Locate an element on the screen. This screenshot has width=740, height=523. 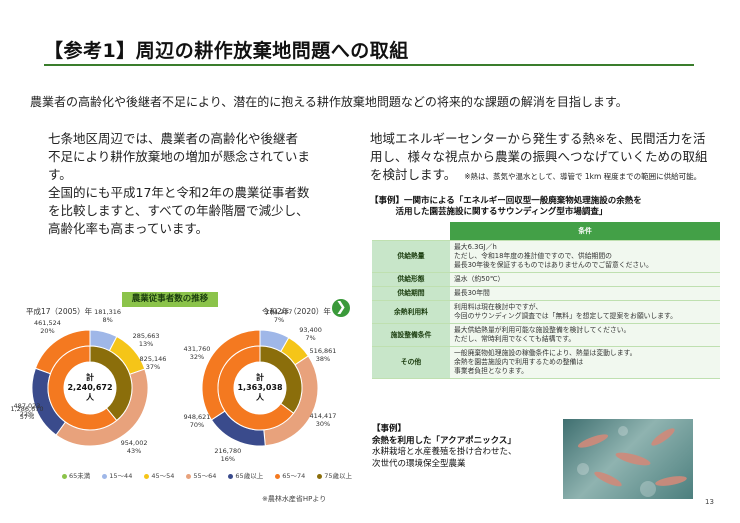
table-key: 供給形態 is located at coordinates (411, 279).